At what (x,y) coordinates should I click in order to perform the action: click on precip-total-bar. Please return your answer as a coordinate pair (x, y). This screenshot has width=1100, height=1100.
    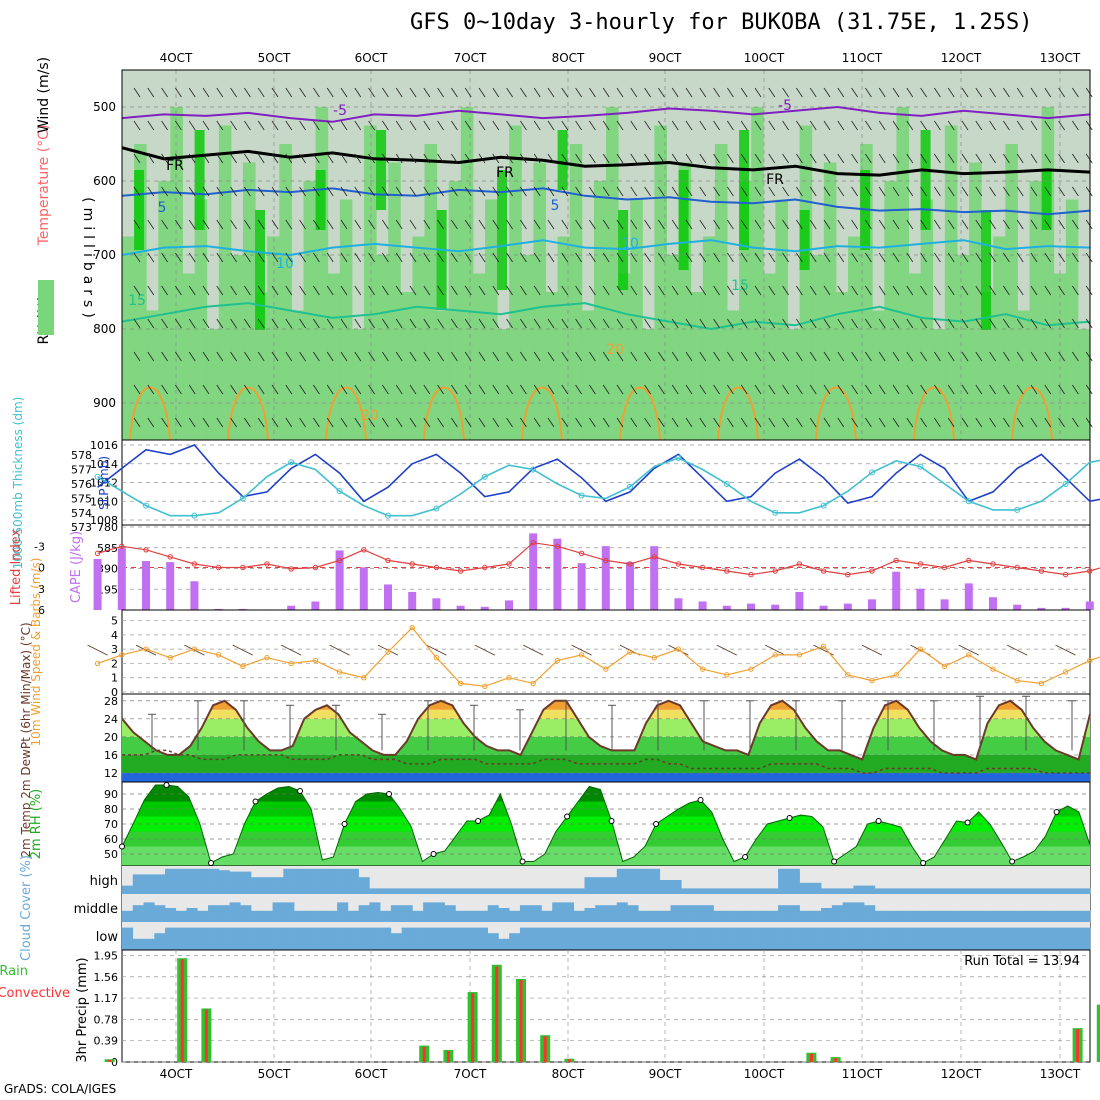
    Looking at the image, I should click on (1098, 1033).